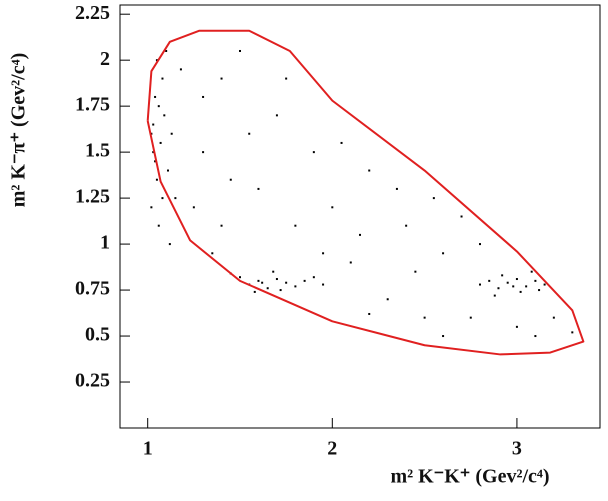 The width and height of the screenshot is (608, 501). Describe the element at coordinates (105, 243) in the screenshot. I see `y-tick-label: 1` at that location.